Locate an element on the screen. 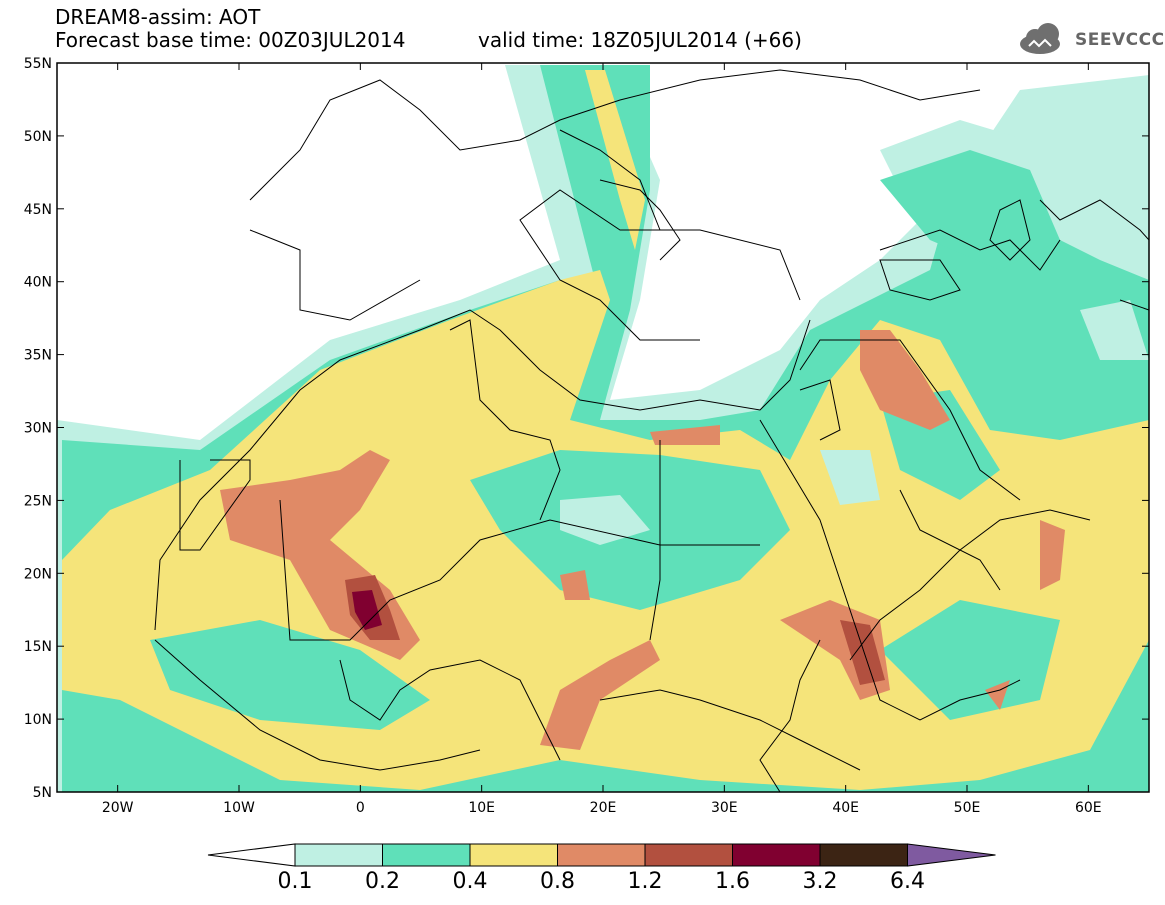  lat-tick-label: 15N is located at coordinates (38, 647).